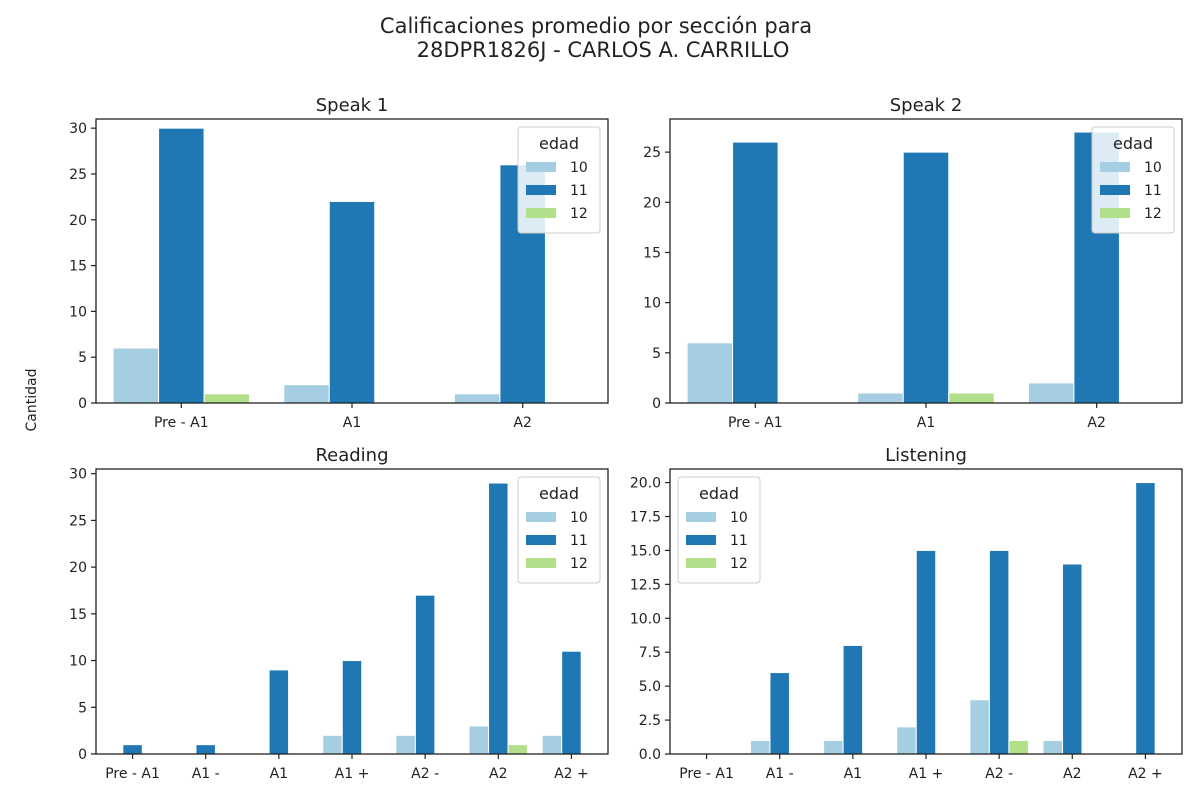 The height and width of the screenshot is (800, 1200). I want to click on figure-title-line-2: 28DPR1826J - CARLOS A. CARRILLO, so click(603, 50).